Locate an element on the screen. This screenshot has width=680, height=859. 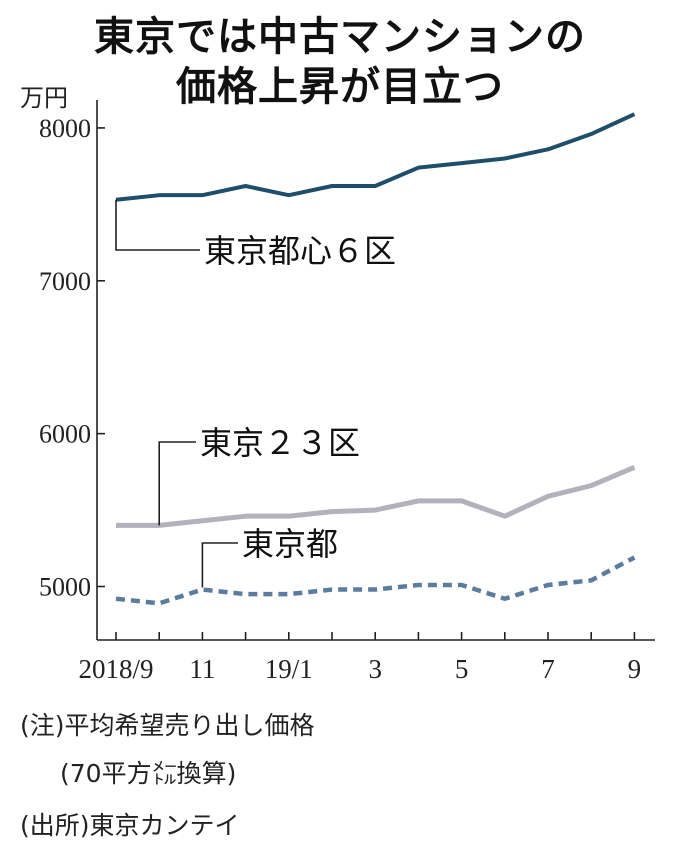
y-tick-label: 7000 is located at coordinates (65, 281).